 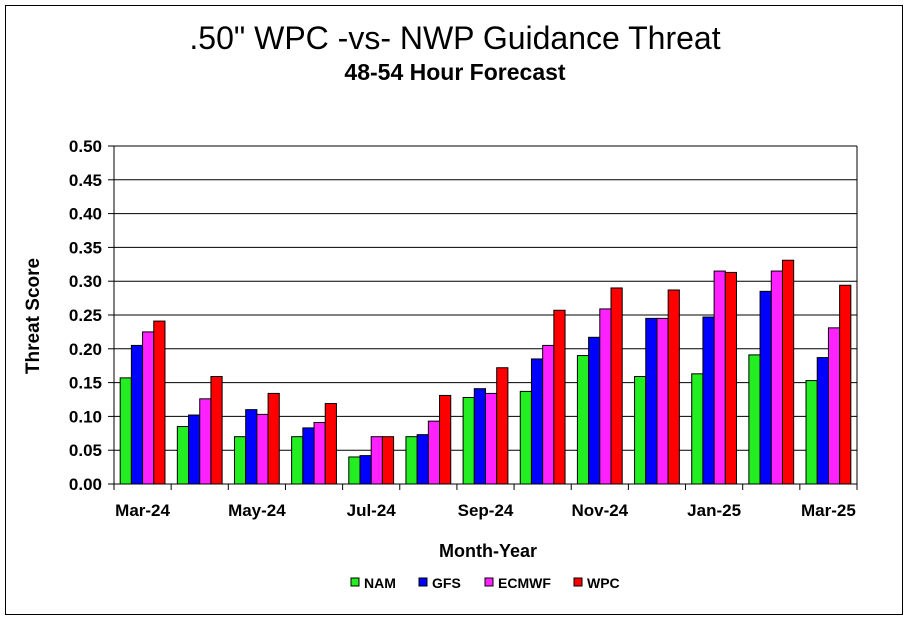 I want to click on x-tick-label: Sep-24, so click(x=486, y=510).